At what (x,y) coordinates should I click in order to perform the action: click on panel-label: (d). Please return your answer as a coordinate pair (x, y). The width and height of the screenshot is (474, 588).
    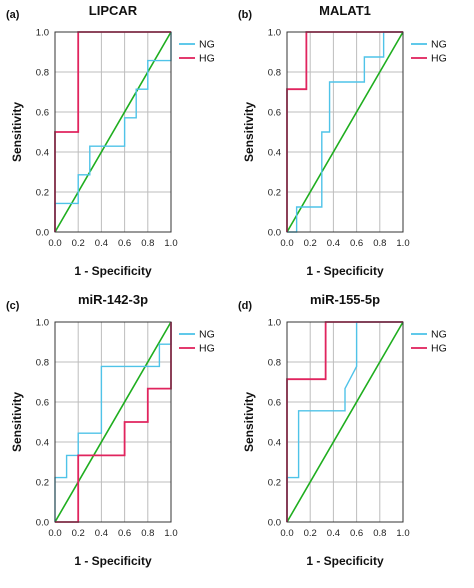
    Looking at the image, I should click on (245, 306).